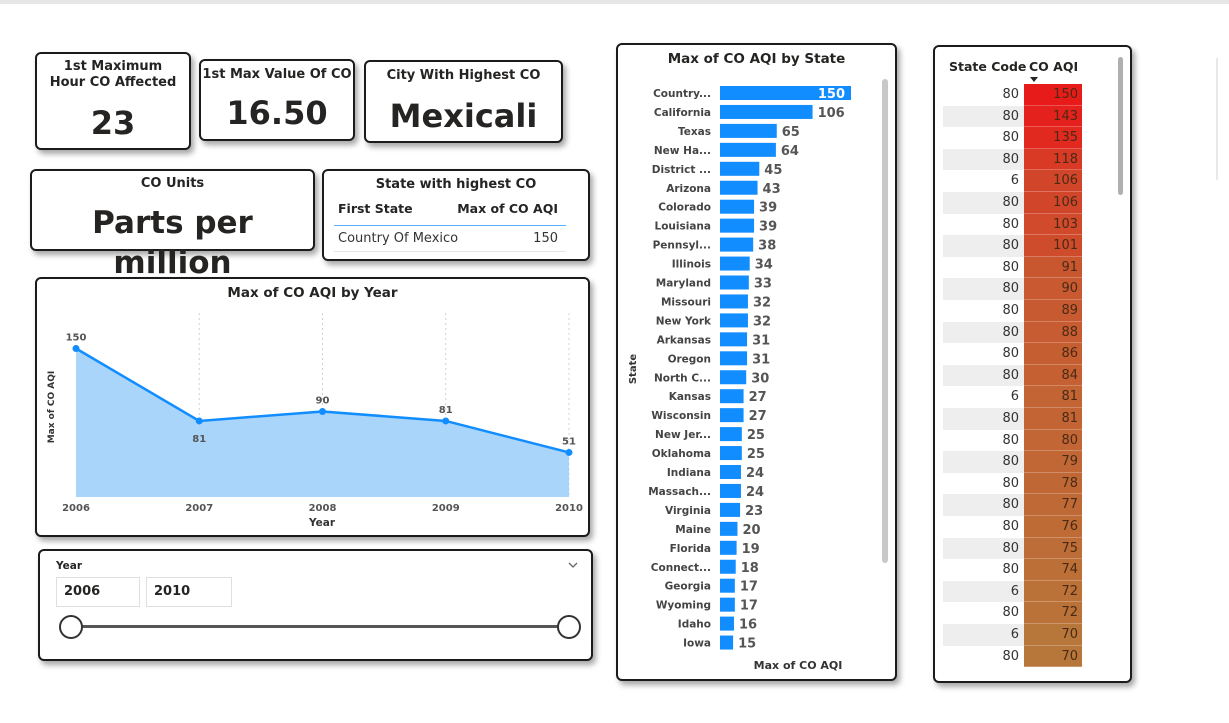 This screenshot has width=1229, height=723. Describe the element at coordinates (189, 592) in the screenshot. I see `slicer-end-input: 2010` at that location.